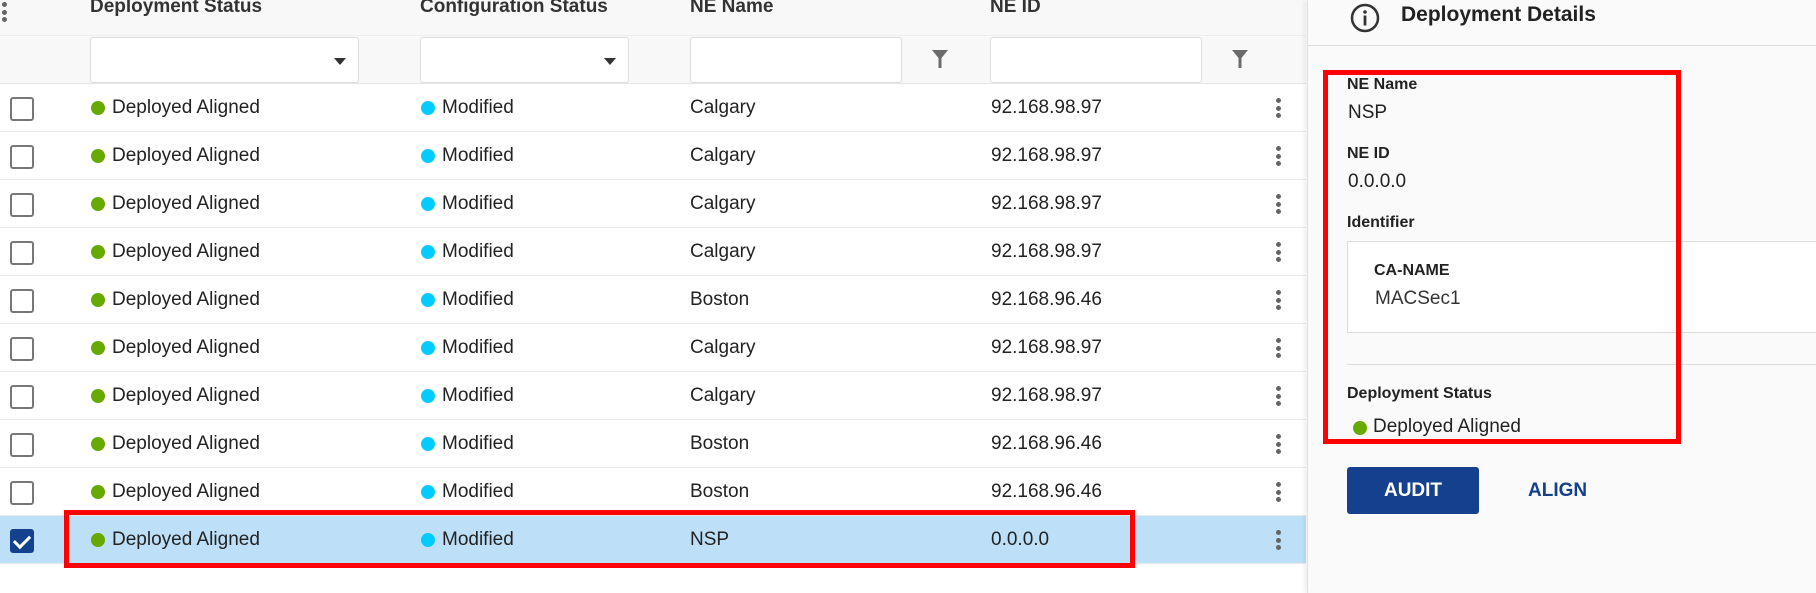  Describe the element at coordinates (524, 60) in the screenshot. I see `configuration-status-filter-select` at that location.